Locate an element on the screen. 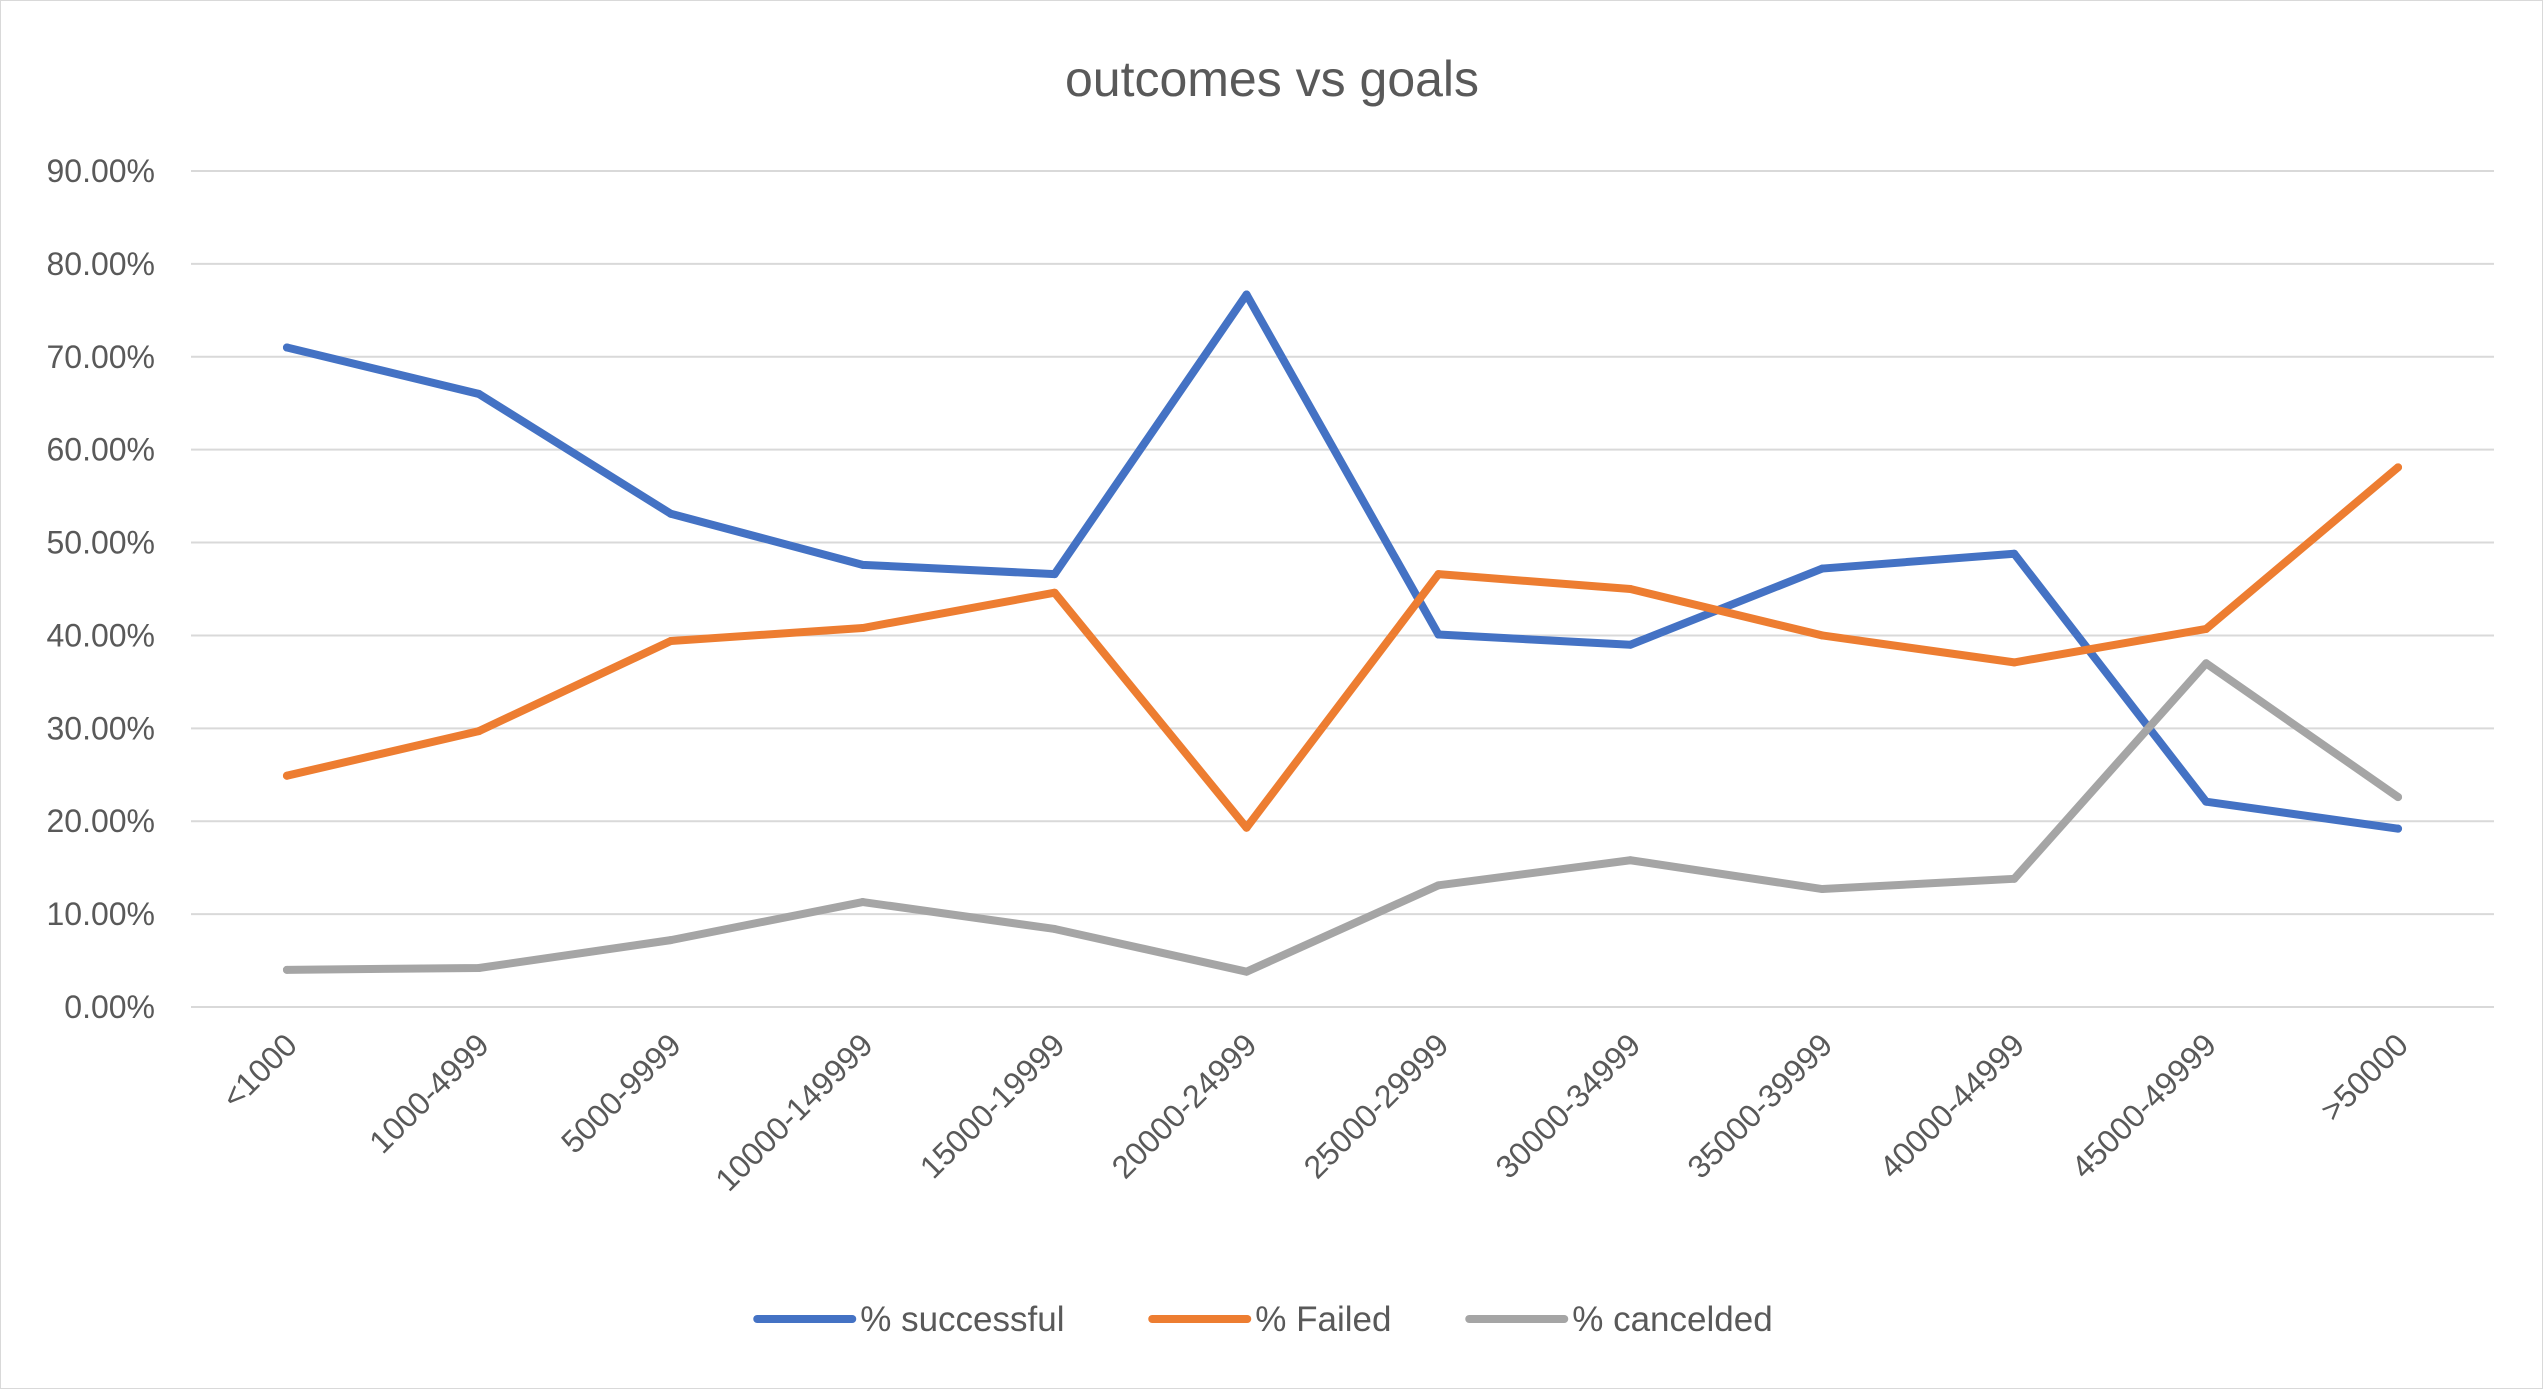  y-tick-label: 10.00% is located at coordinates (100, 914).